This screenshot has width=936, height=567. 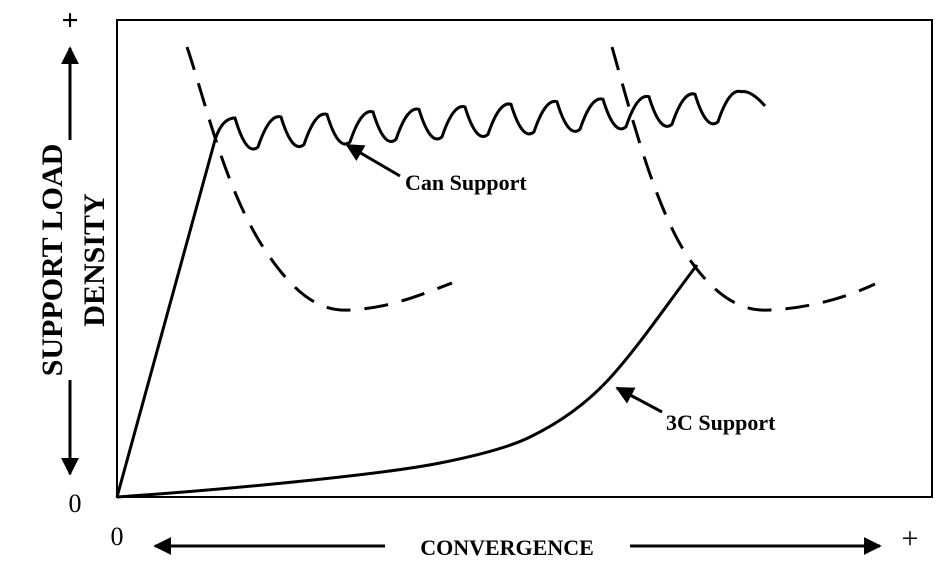 I want to click on annotation: 3C Support, so click(x=721, y=422).